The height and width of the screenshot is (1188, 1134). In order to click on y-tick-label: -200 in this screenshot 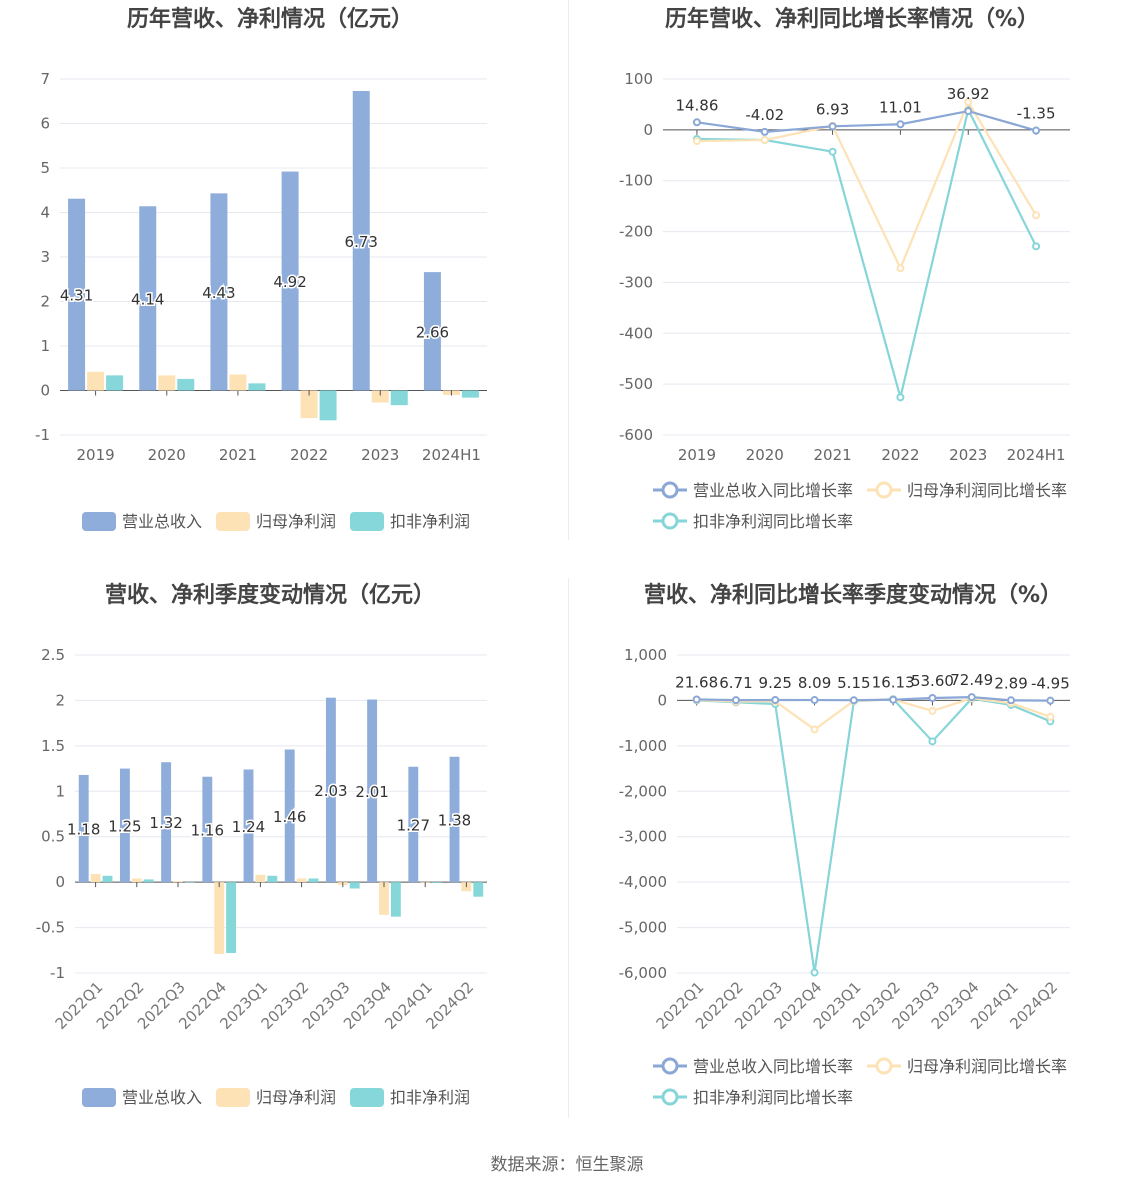, I will do `click(636, 232)`.